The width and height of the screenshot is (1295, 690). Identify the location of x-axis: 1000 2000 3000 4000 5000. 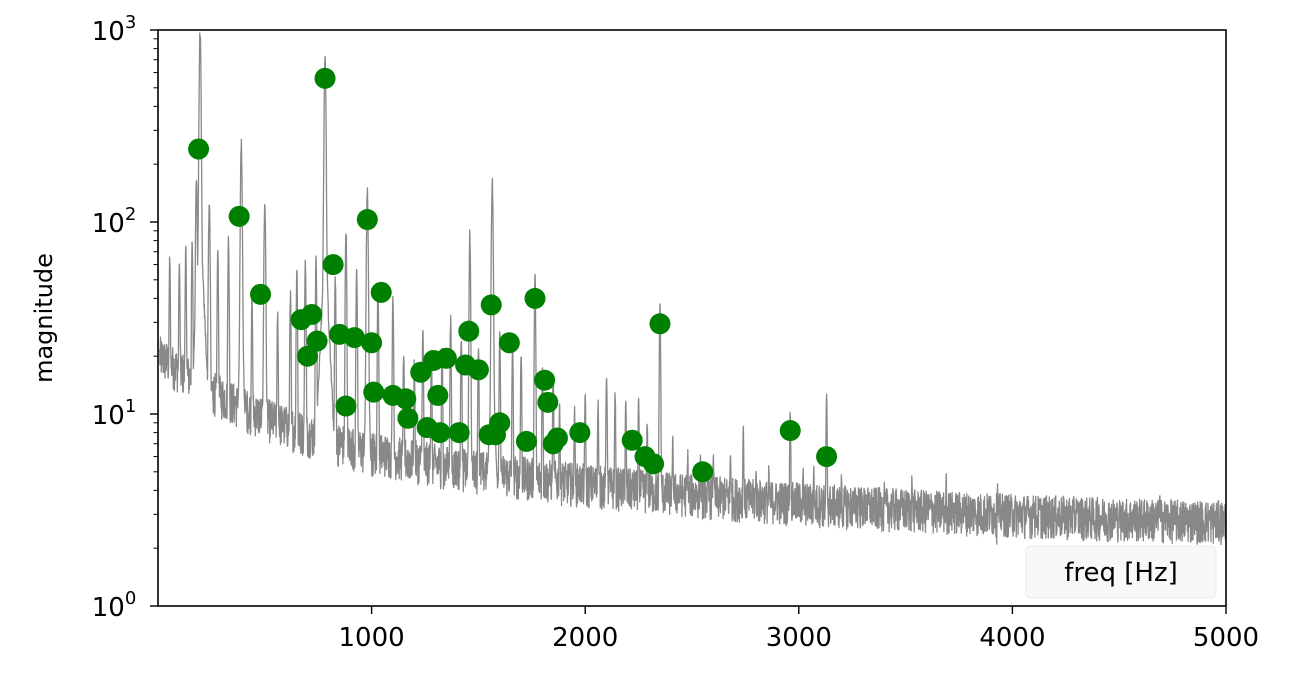
(799, 629).